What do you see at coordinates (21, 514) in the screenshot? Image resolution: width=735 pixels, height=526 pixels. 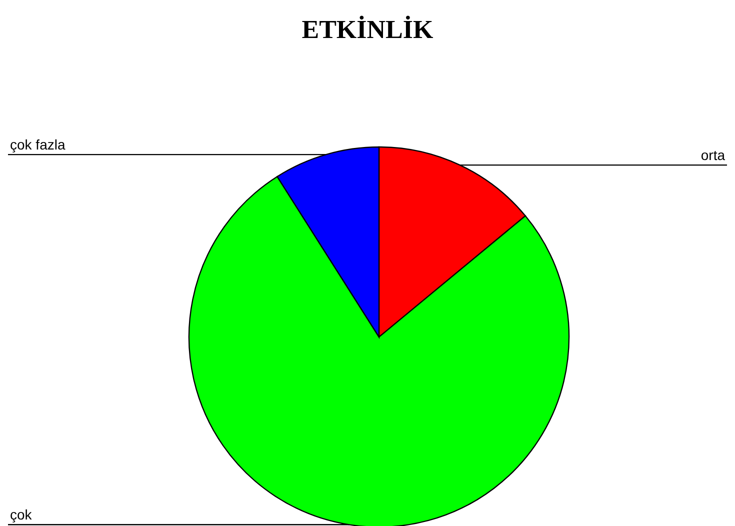 I see `slice-label: çok` at bounding box center [21, 514].